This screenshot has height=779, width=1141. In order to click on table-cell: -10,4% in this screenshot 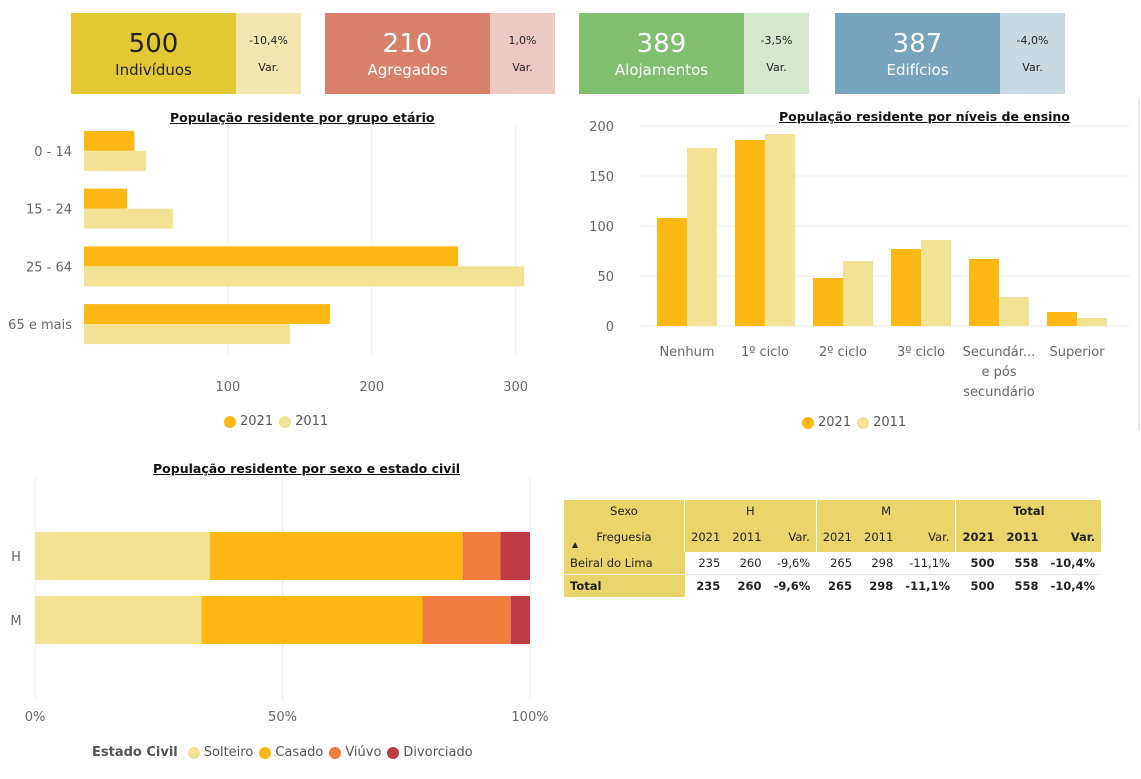, I will do `click(1073, 563)`.